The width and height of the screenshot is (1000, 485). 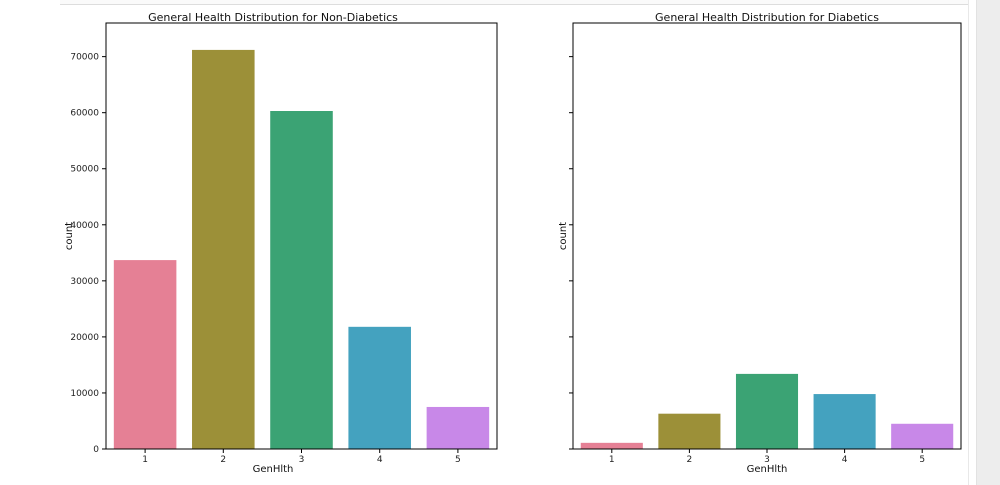 I want to click on y-tick-label: 0, so click(x=96, y=450).